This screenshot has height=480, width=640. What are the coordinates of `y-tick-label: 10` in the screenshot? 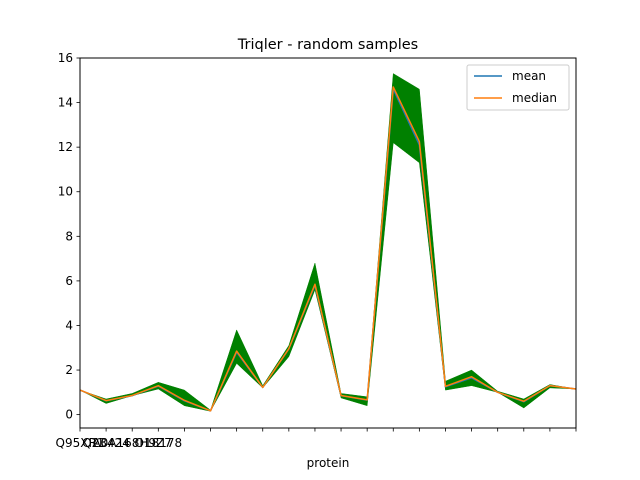 It's located at (65, 192).